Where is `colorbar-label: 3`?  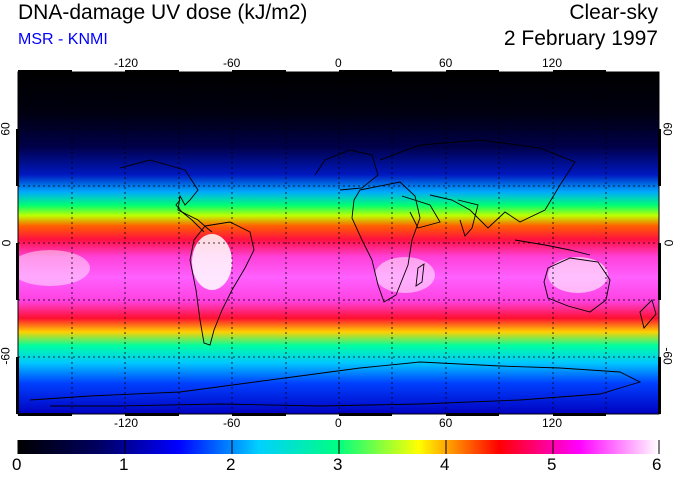 colorbar-label: 3 is located at coordinates (338, 464).